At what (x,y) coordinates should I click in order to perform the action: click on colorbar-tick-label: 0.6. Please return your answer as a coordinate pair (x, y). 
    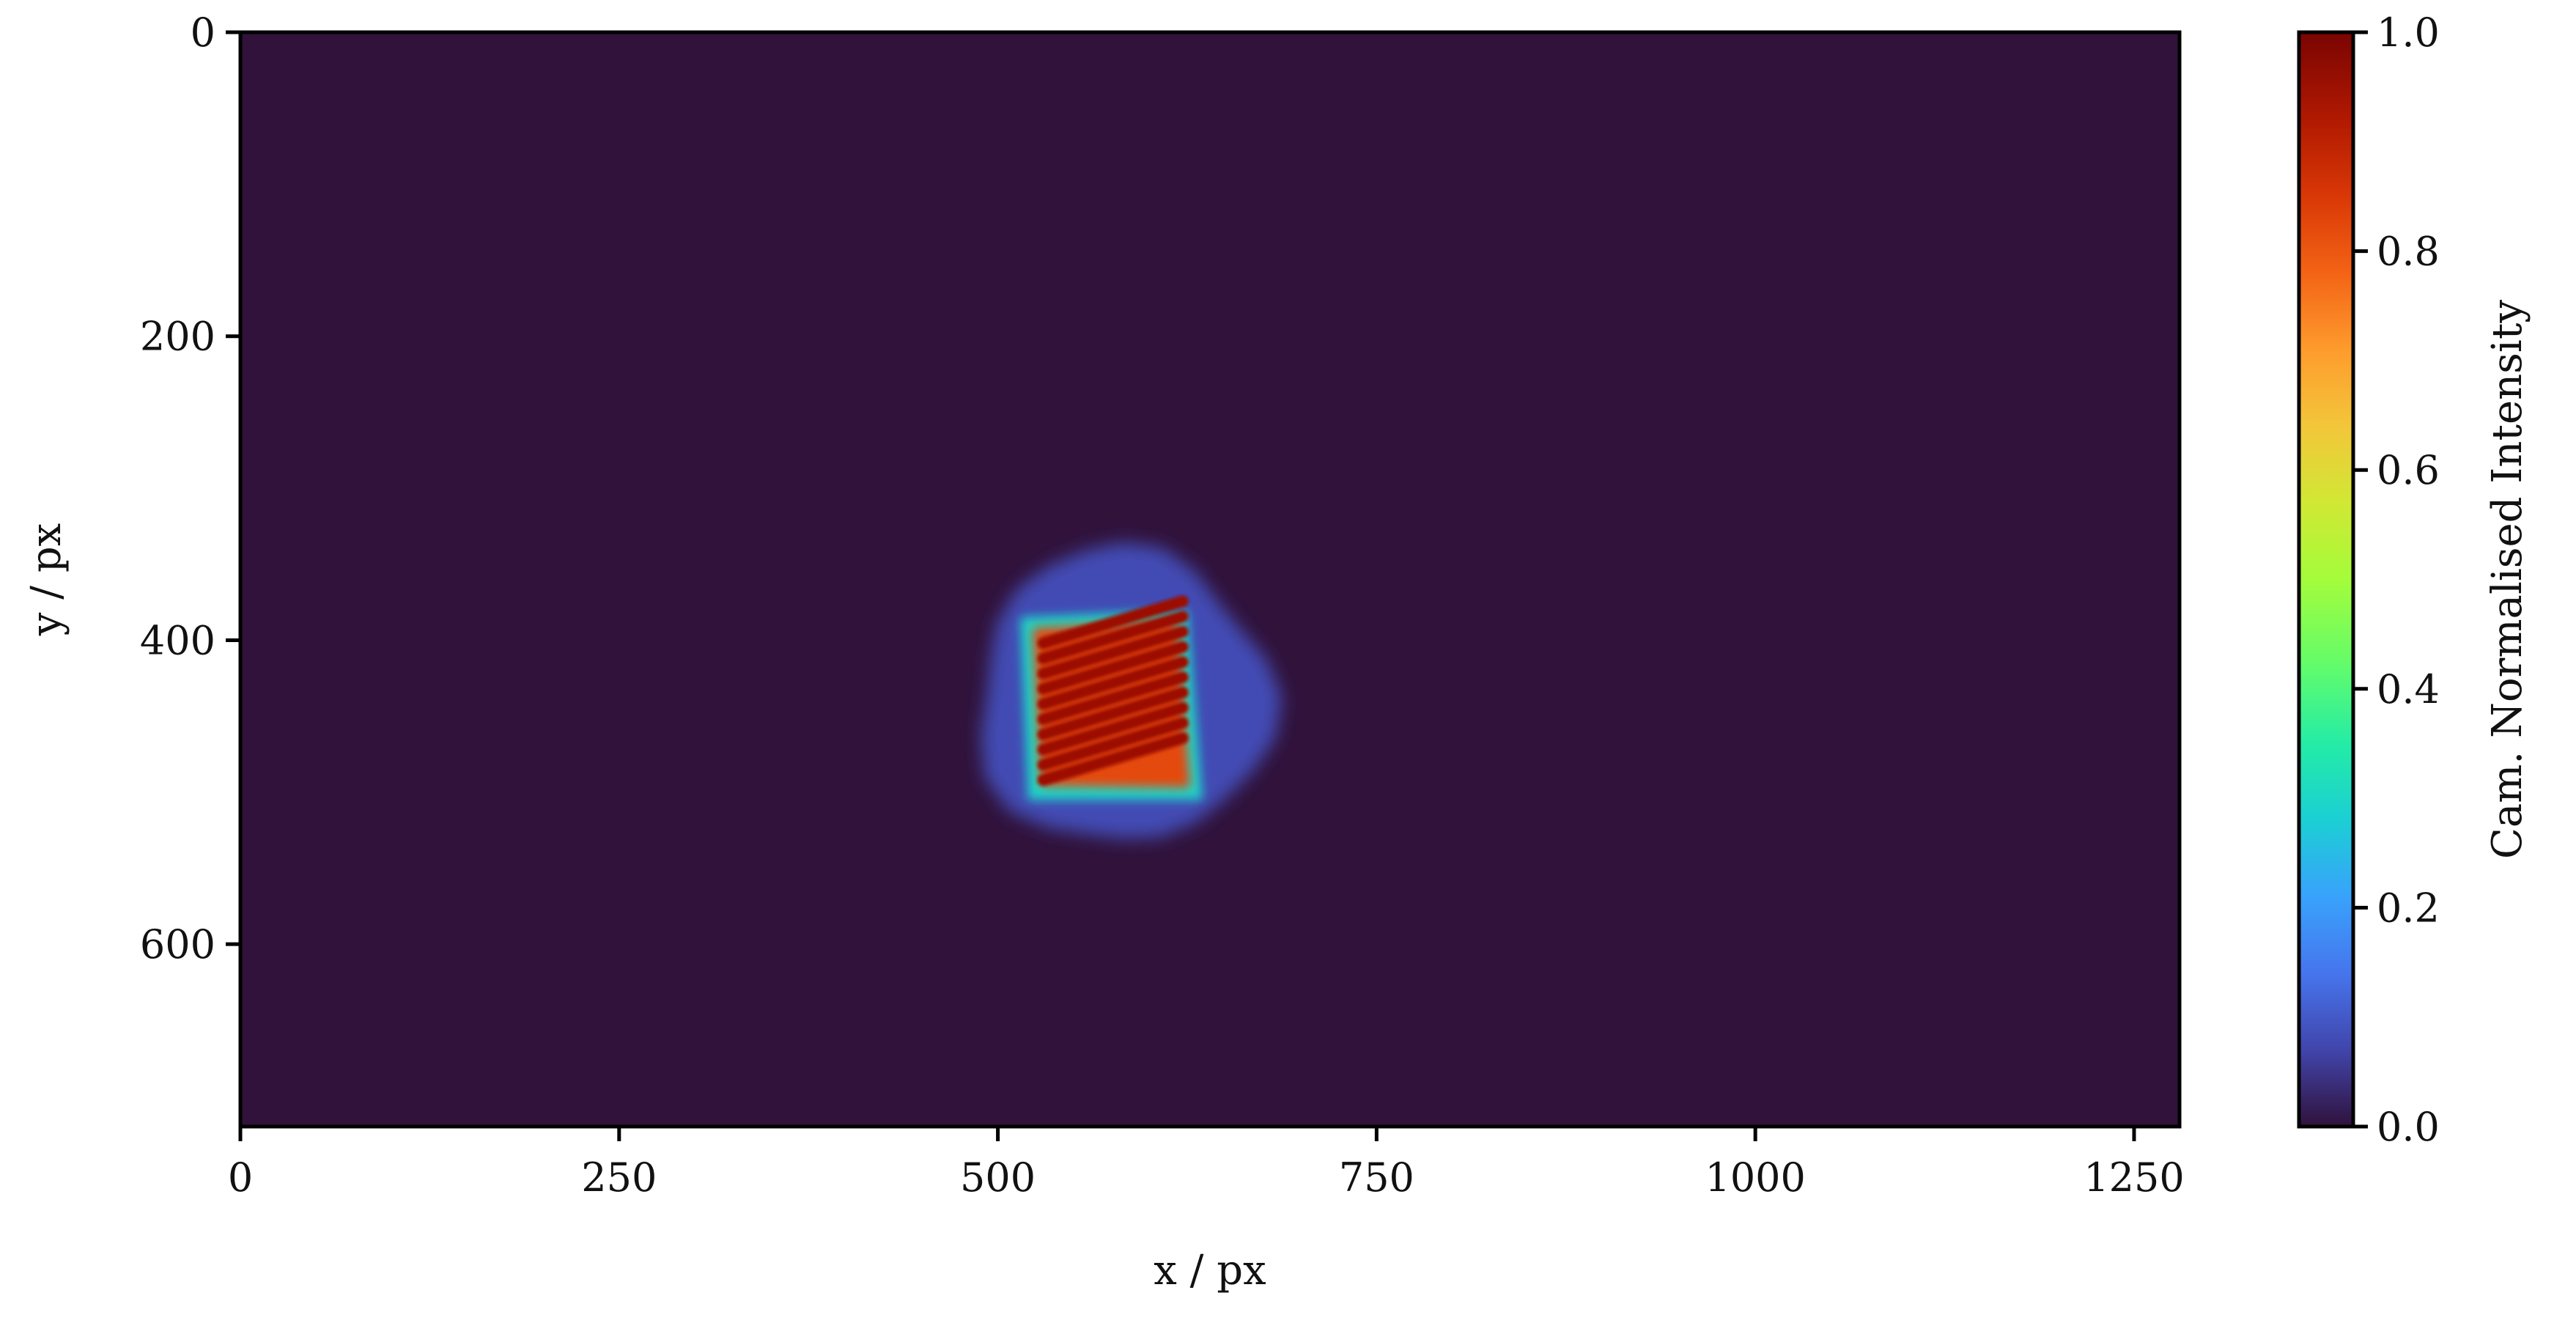
    Looking at the image, I should click on (2408, 470).